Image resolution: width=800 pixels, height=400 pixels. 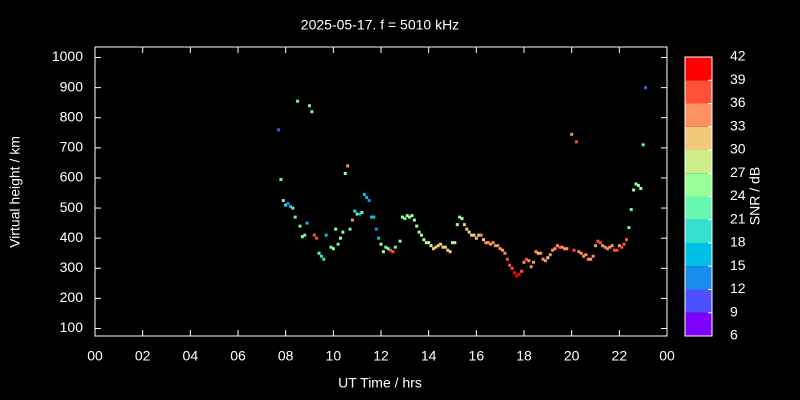 I want to click on x-tick-label: 06, so click(x=238, y=356).